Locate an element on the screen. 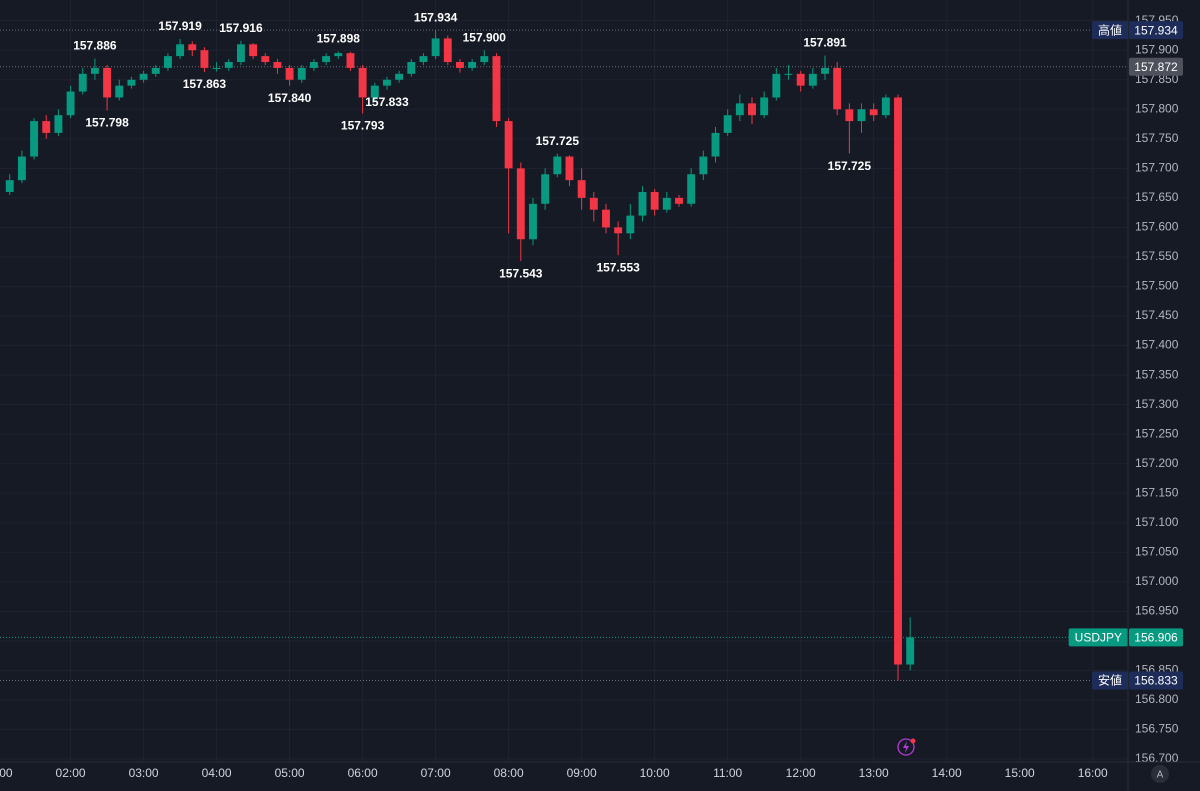  x-tick-label: 03:00 is located at coordinates (144, 773).